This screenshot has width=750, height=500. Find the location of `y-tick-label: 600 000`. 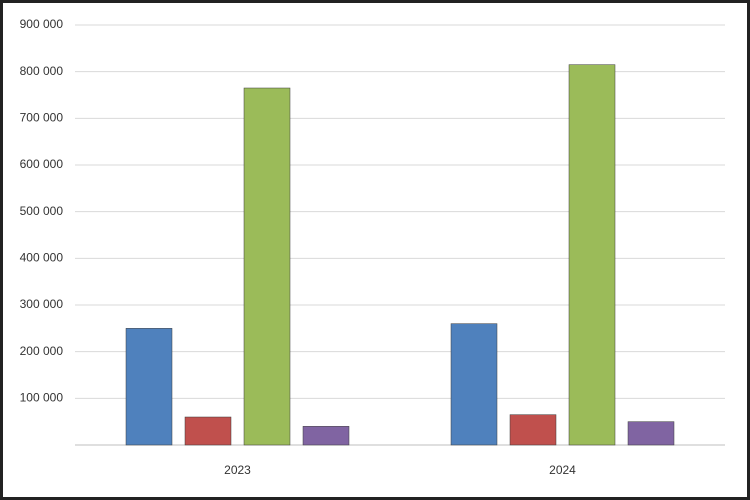

y-tick-label: 600 000 is located at coordinates (42, 164).